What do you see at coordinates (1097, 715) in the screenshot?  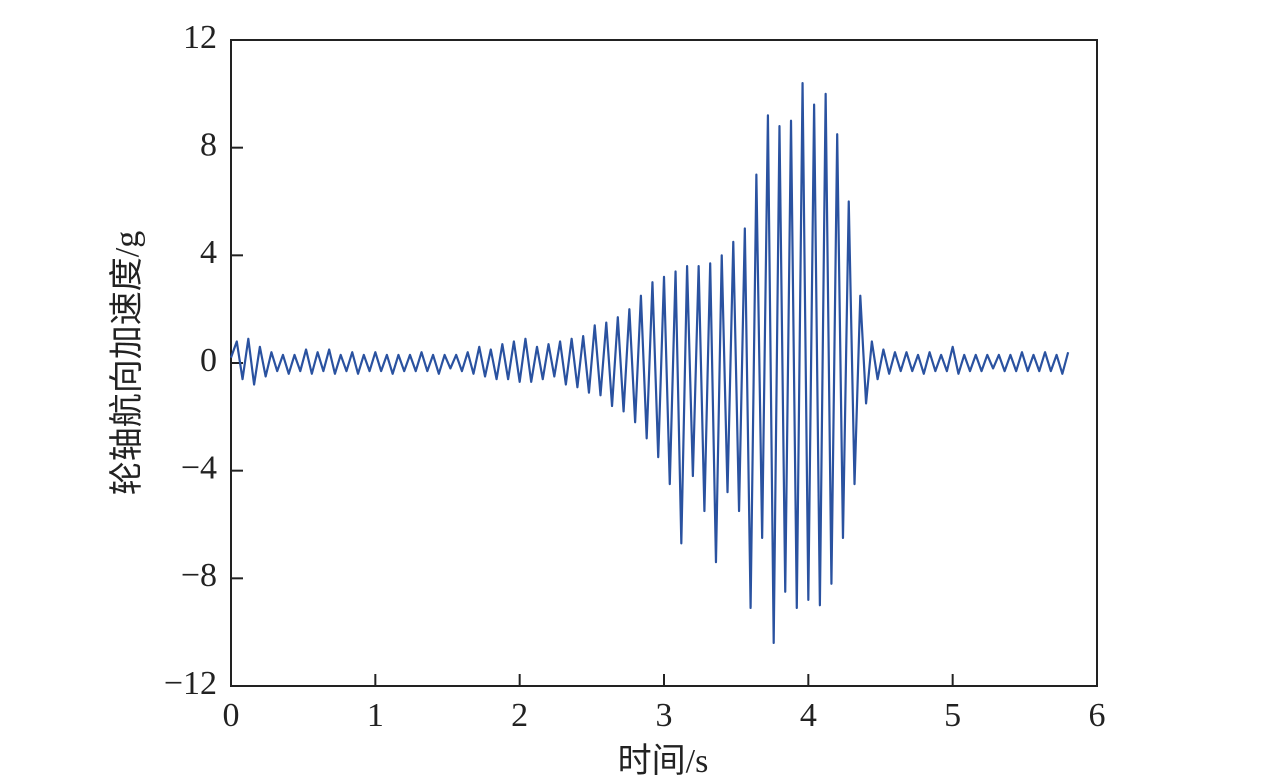 I see `x-tick-label: 6` at bounding box center [1097, 715].